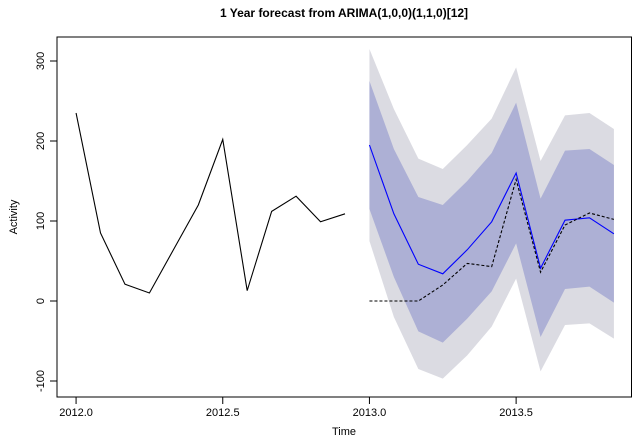 The height and width of the screenshot is (439, 632). What do you see at coordinates (14, 216) in the screenshot?
I see `y-axis-label: Activity` at bounding box center [14, 216].